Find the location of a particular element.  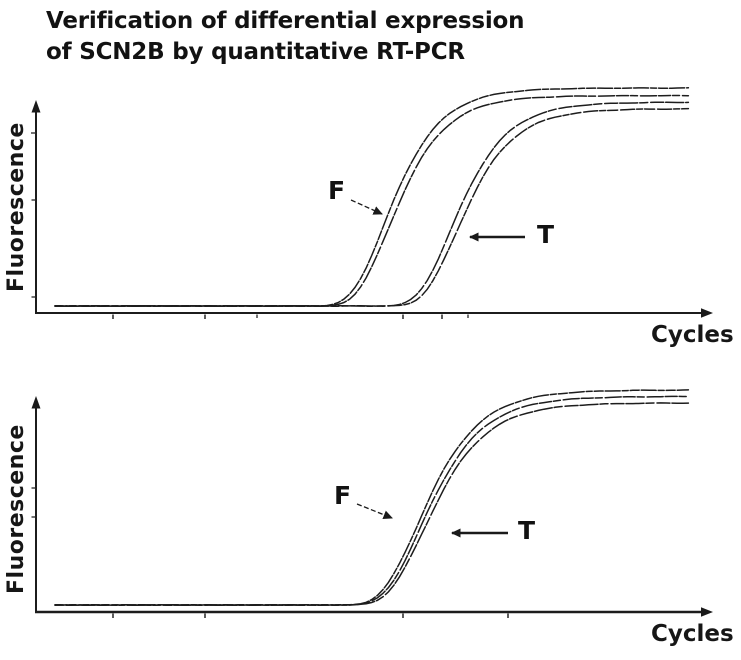

figure-title-line2: of SCN2B by quantitative RT-PCR is located at coordinates (255, 52).